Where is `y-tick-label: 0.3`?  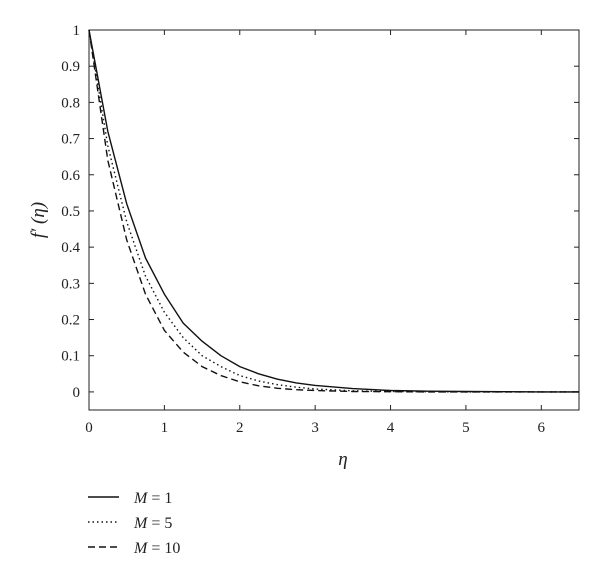
y-tick-label: 0.3 is located at coordinates (70, 284).